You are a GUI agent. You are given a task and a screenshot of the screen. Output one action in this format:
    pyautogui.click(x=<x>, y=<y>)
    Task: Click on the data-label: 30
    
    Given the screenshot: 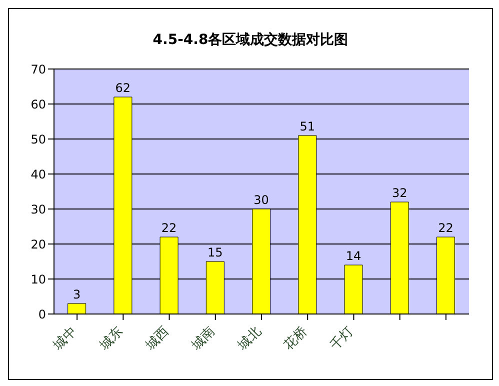 What is the action you would take?
    pyautogui.click(x=261, y=200)
    